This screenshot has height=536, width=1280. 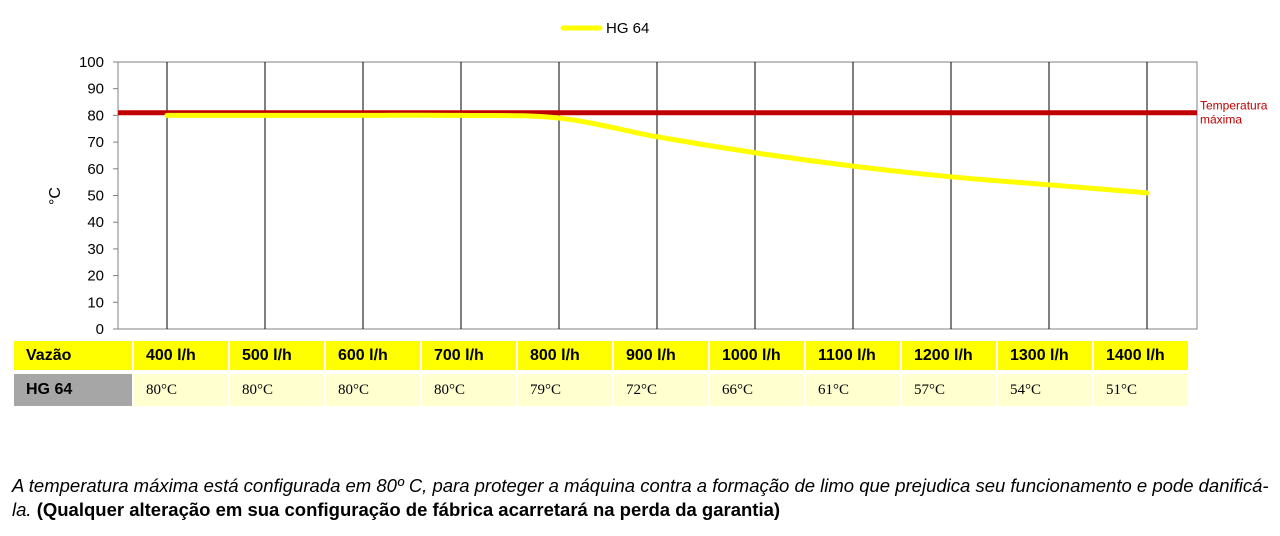 I want to click on table-cell: 79°C, so click(x=565, y=390).